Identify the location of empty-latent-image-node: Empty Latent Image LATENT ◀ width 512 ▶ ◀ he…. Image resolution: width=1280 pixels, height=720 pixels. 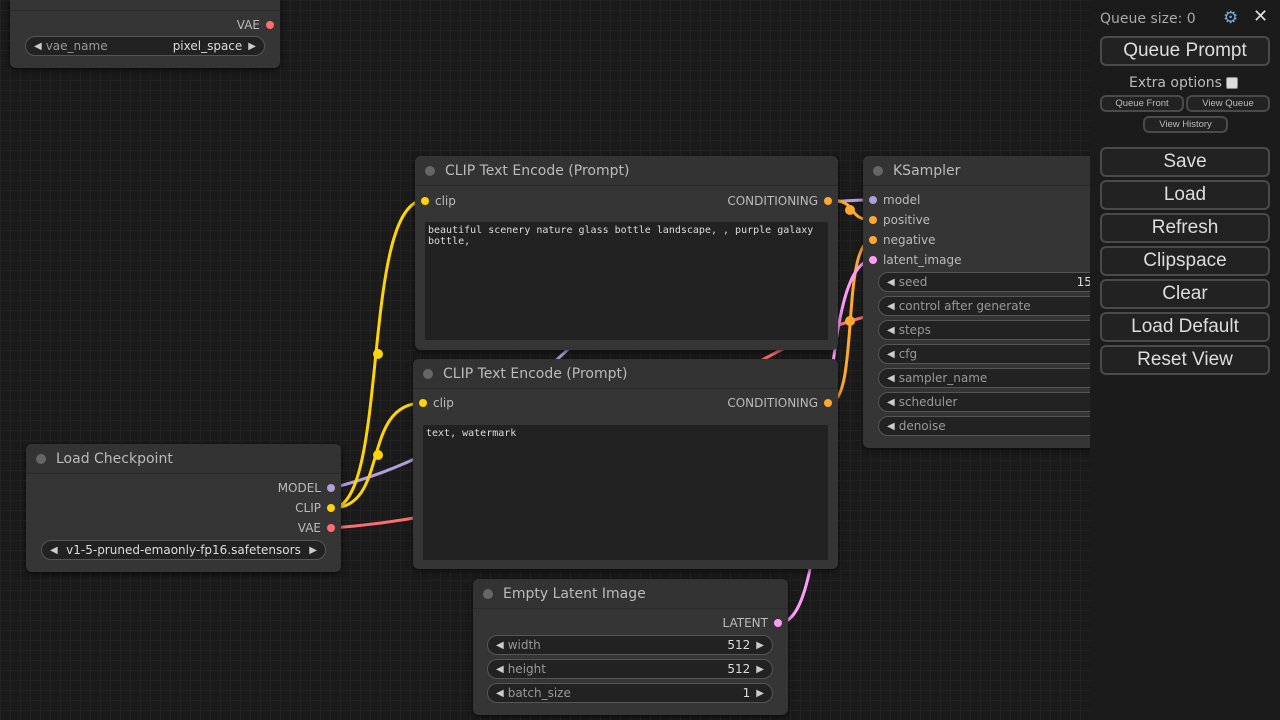
(630, 647).